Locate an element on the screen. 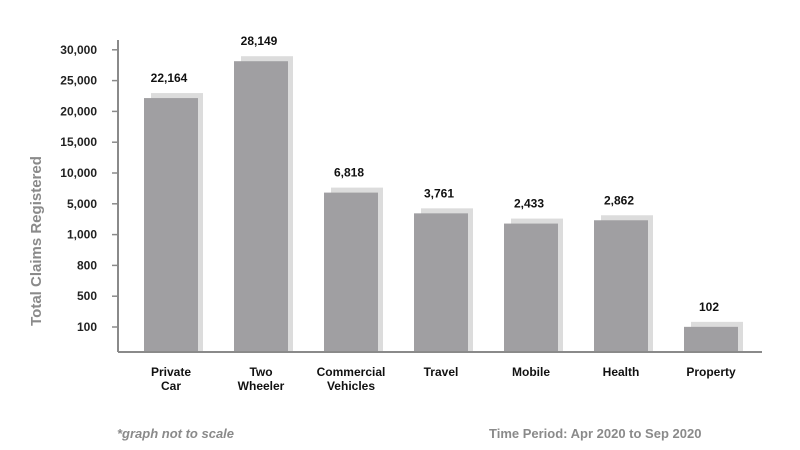 Image resolution: width=800 pixels, height=450 pixels. y-tick-label: 800 is located at coordinates (87, 265).